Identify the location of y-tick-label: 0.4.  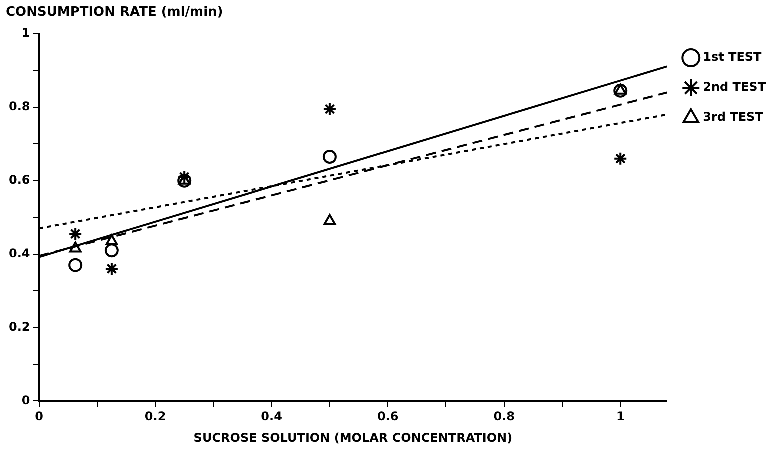
(19, 253).